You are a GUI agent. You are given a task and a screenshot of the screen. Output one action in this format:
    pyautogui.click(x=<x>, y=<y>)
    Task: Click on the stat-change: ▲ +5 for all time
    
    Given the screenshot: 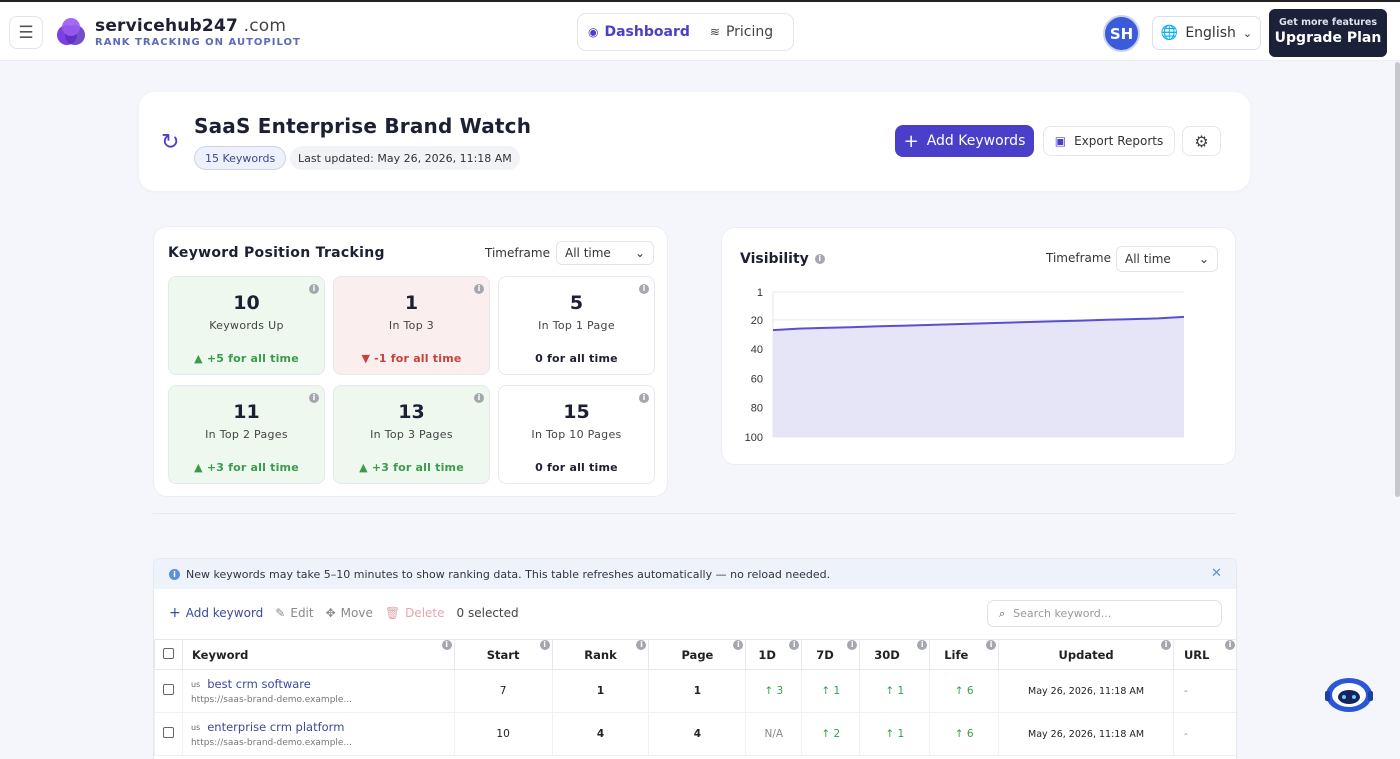 What is the action you would take?
    pyautogui.click(x=246, y=358)
    